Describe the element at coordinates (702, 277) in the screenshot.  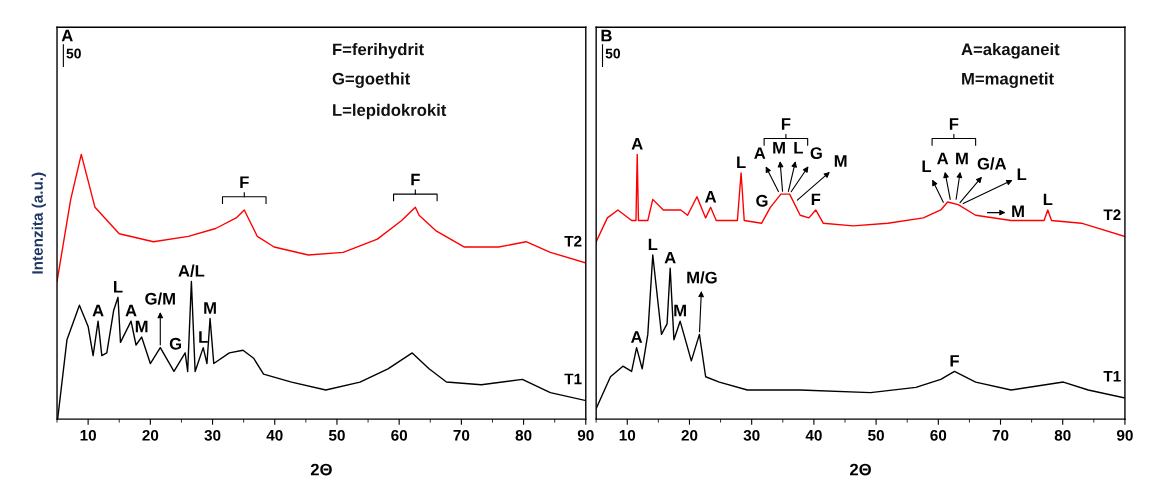
I see `annotation: M/G` at that location.